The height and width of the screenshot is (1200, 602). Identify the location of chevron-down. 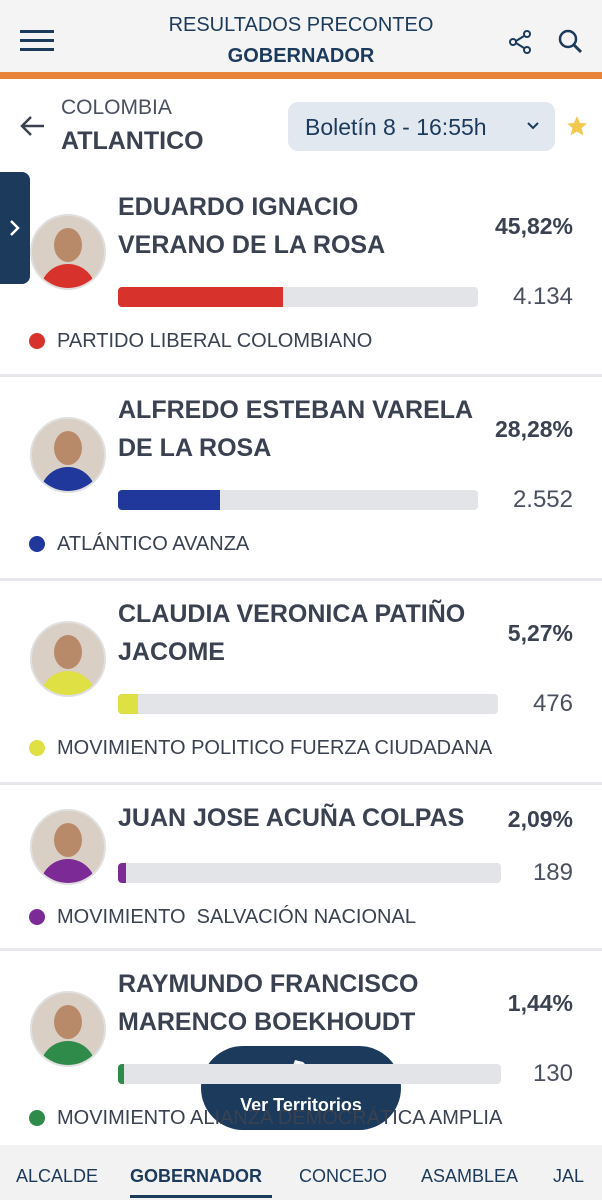
(533, 126).